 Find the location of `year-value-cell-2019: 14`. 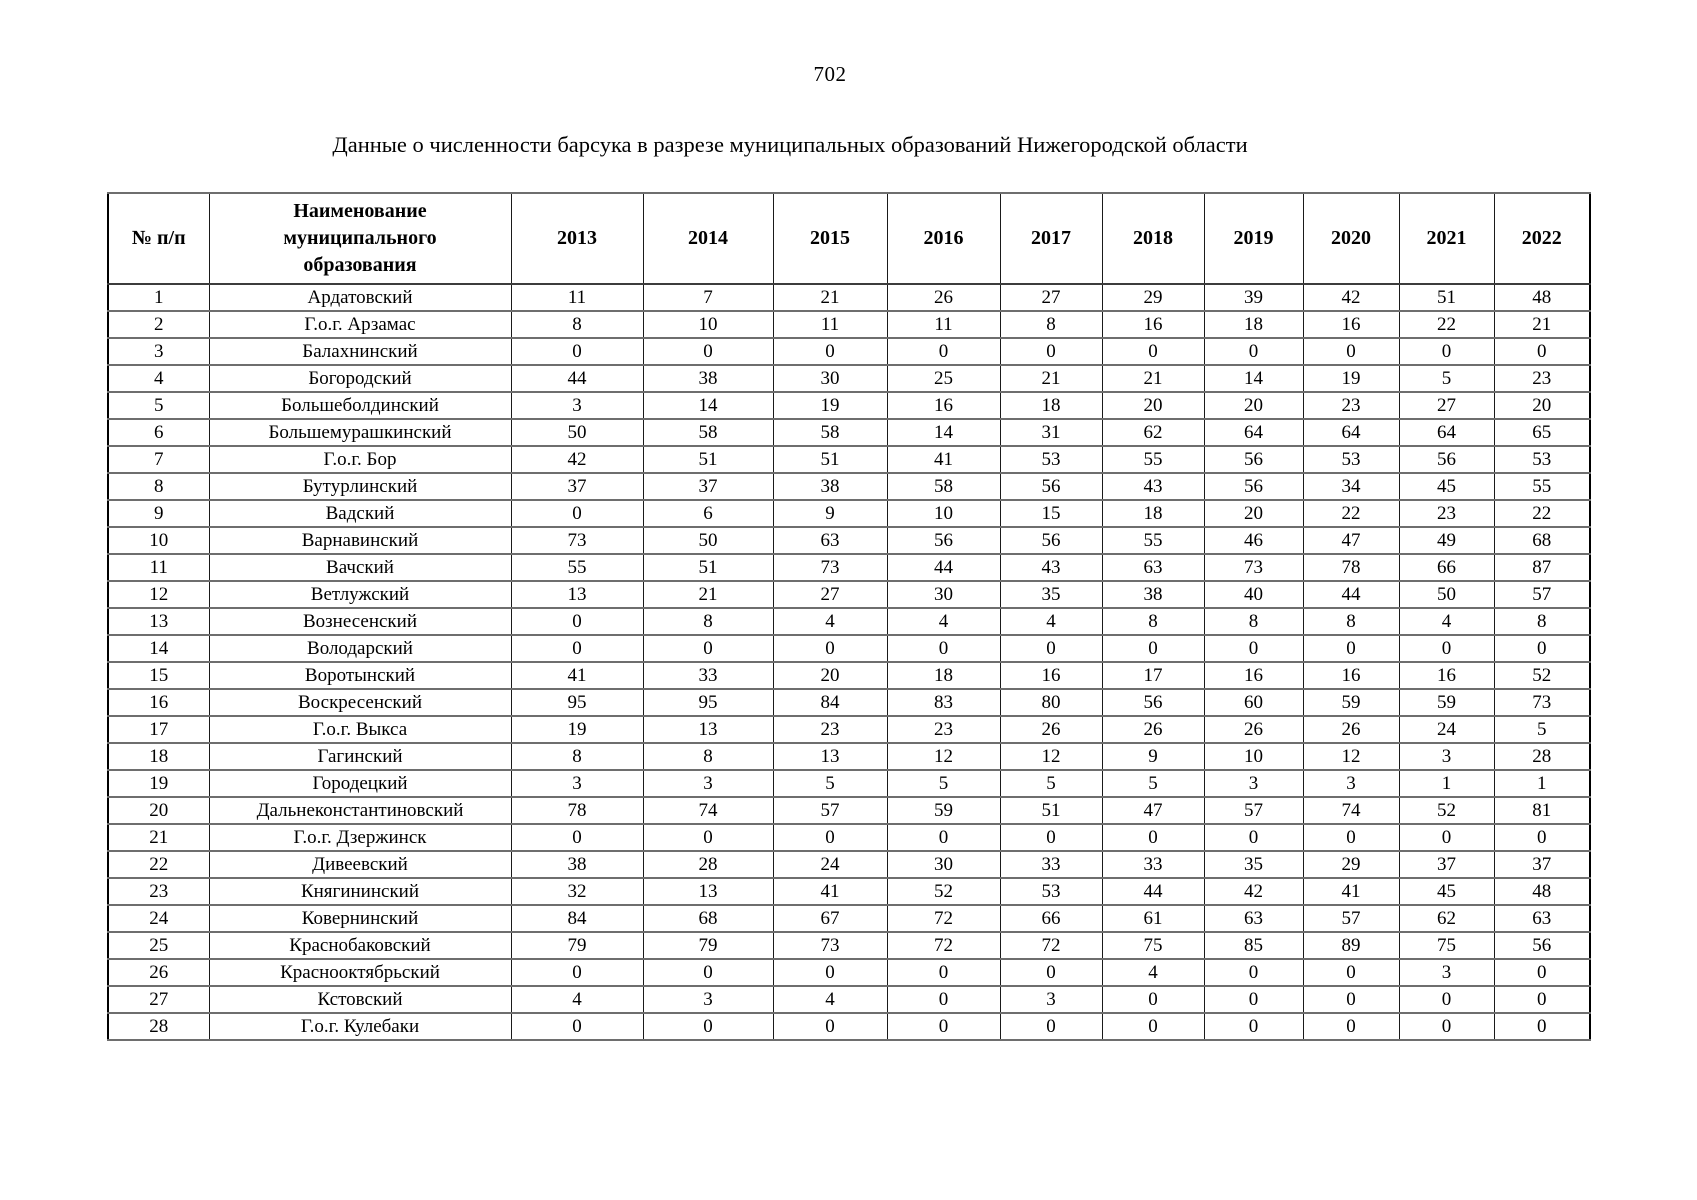

year-value-cell-2019: 14 is located at coordinates (1253, 378).